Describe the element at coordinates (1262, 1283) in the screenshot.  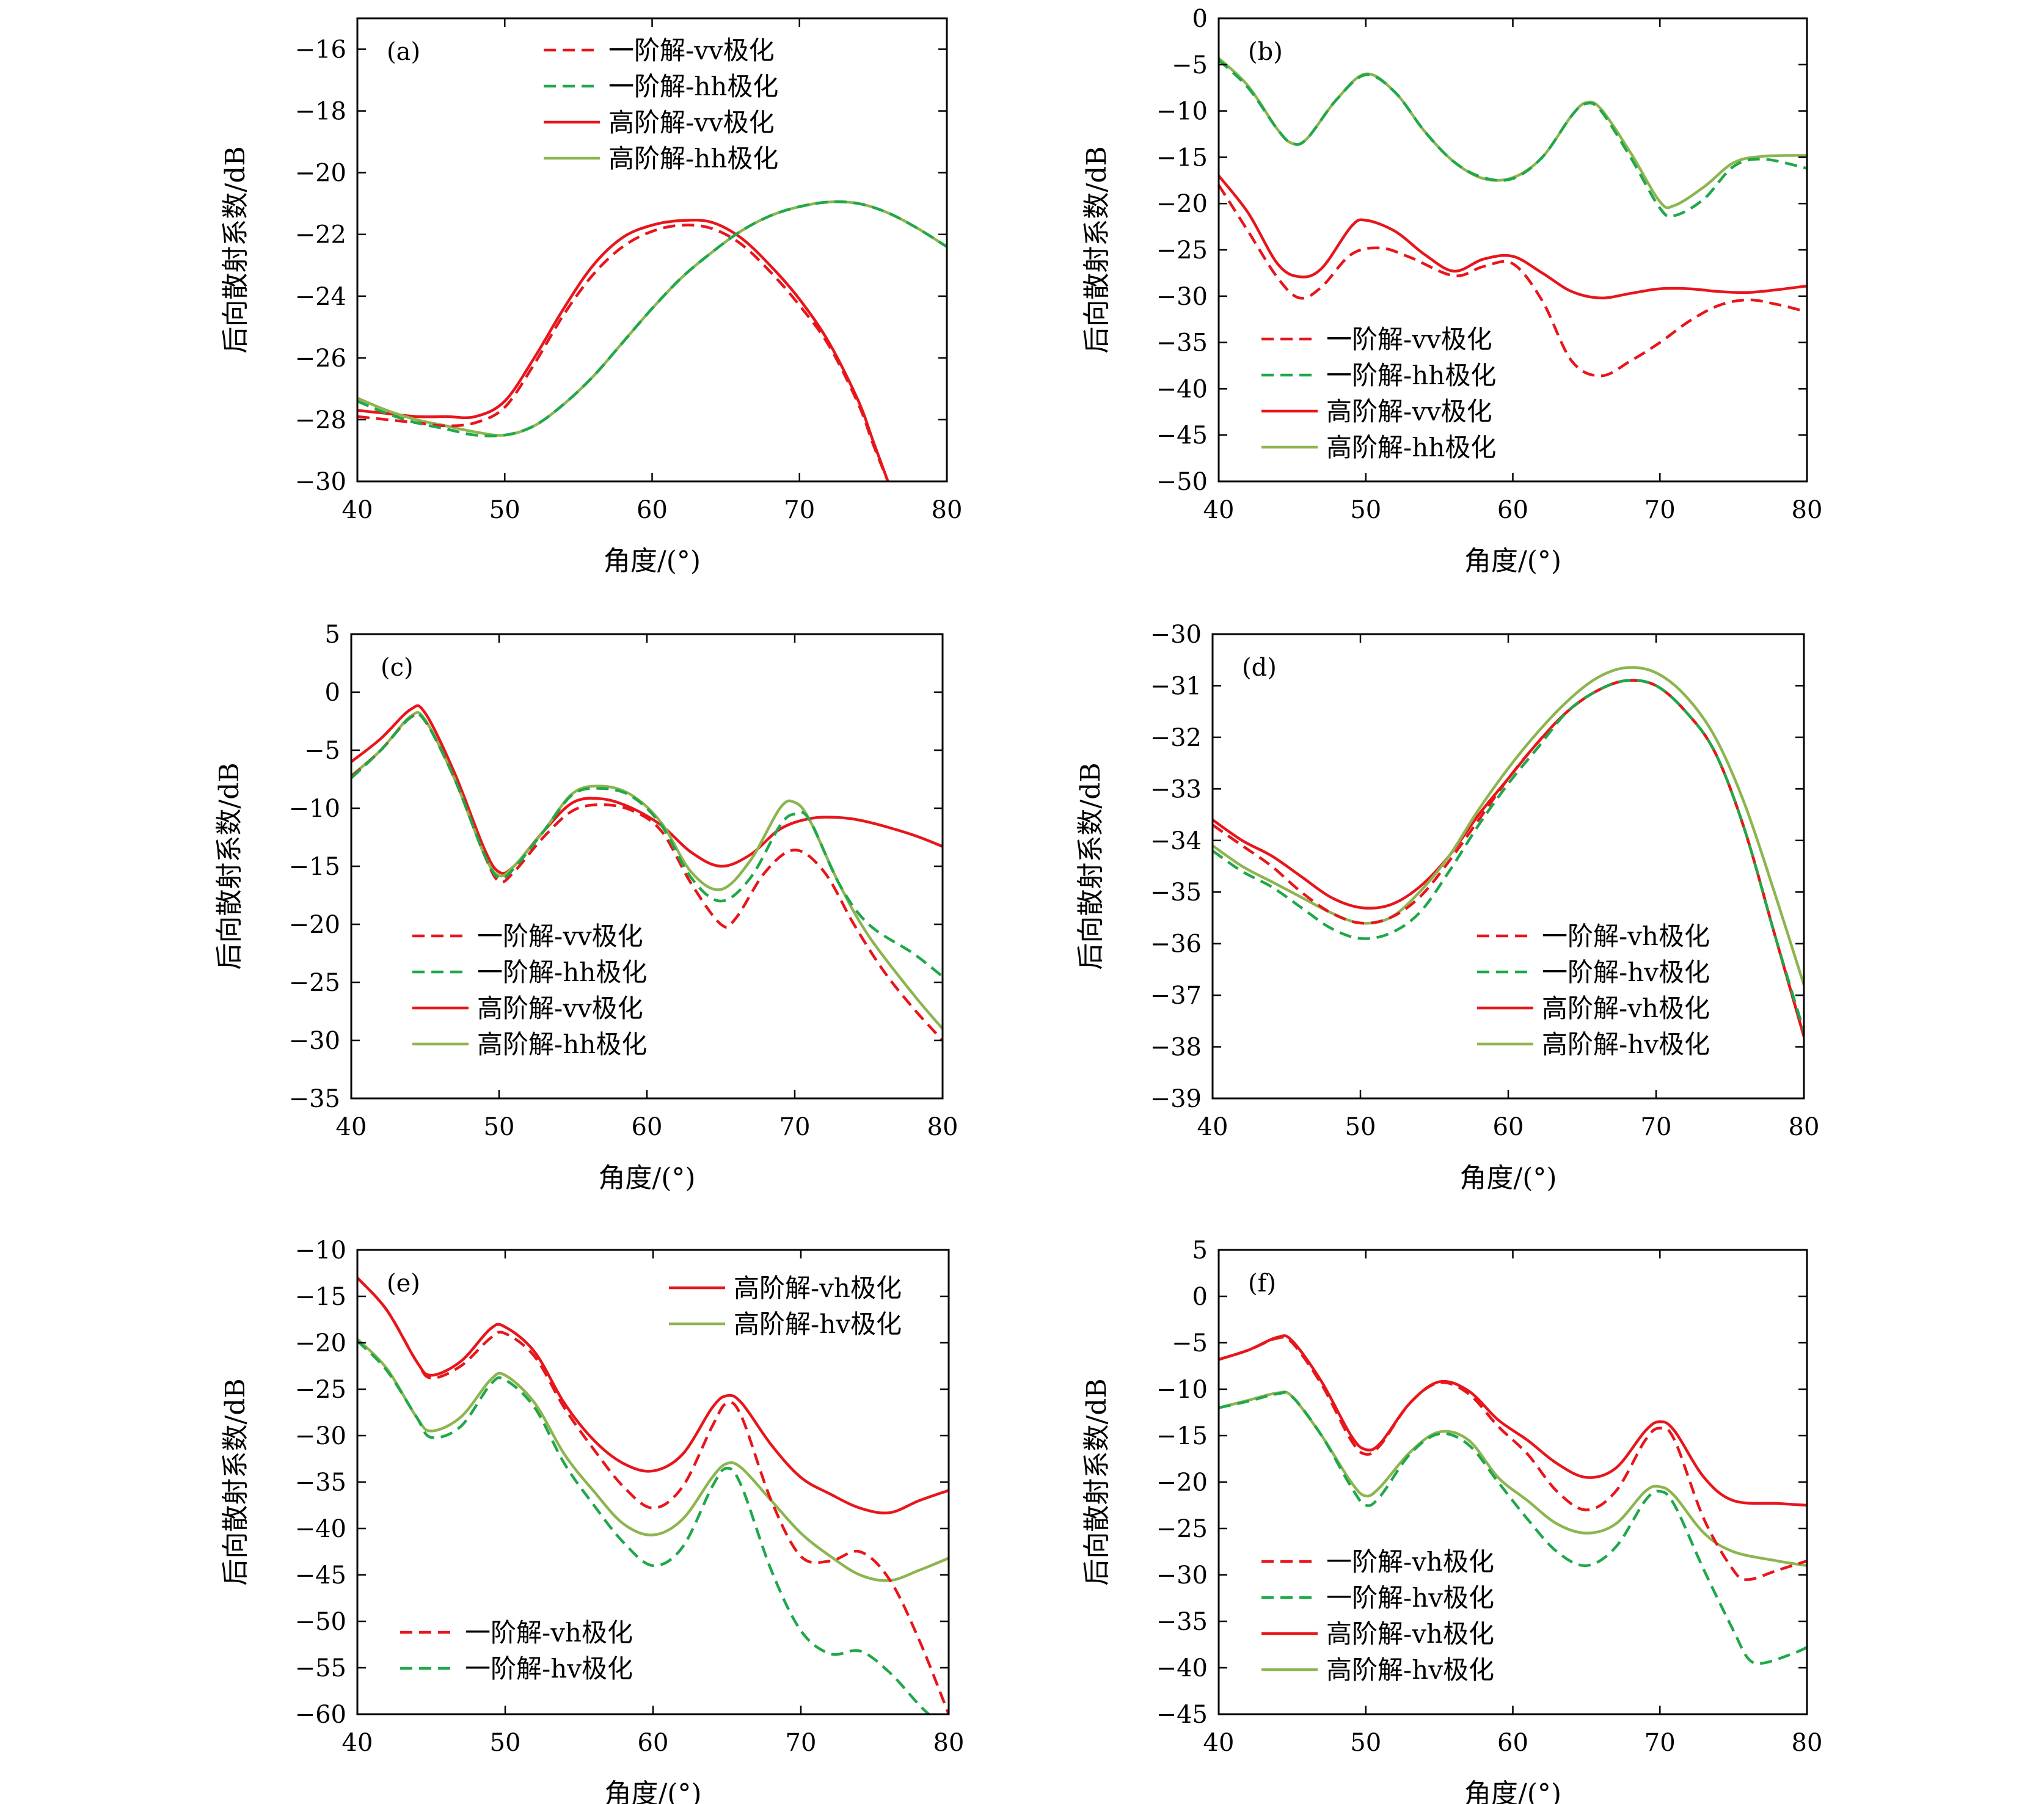
I see `panel-label: (f)` at that location.